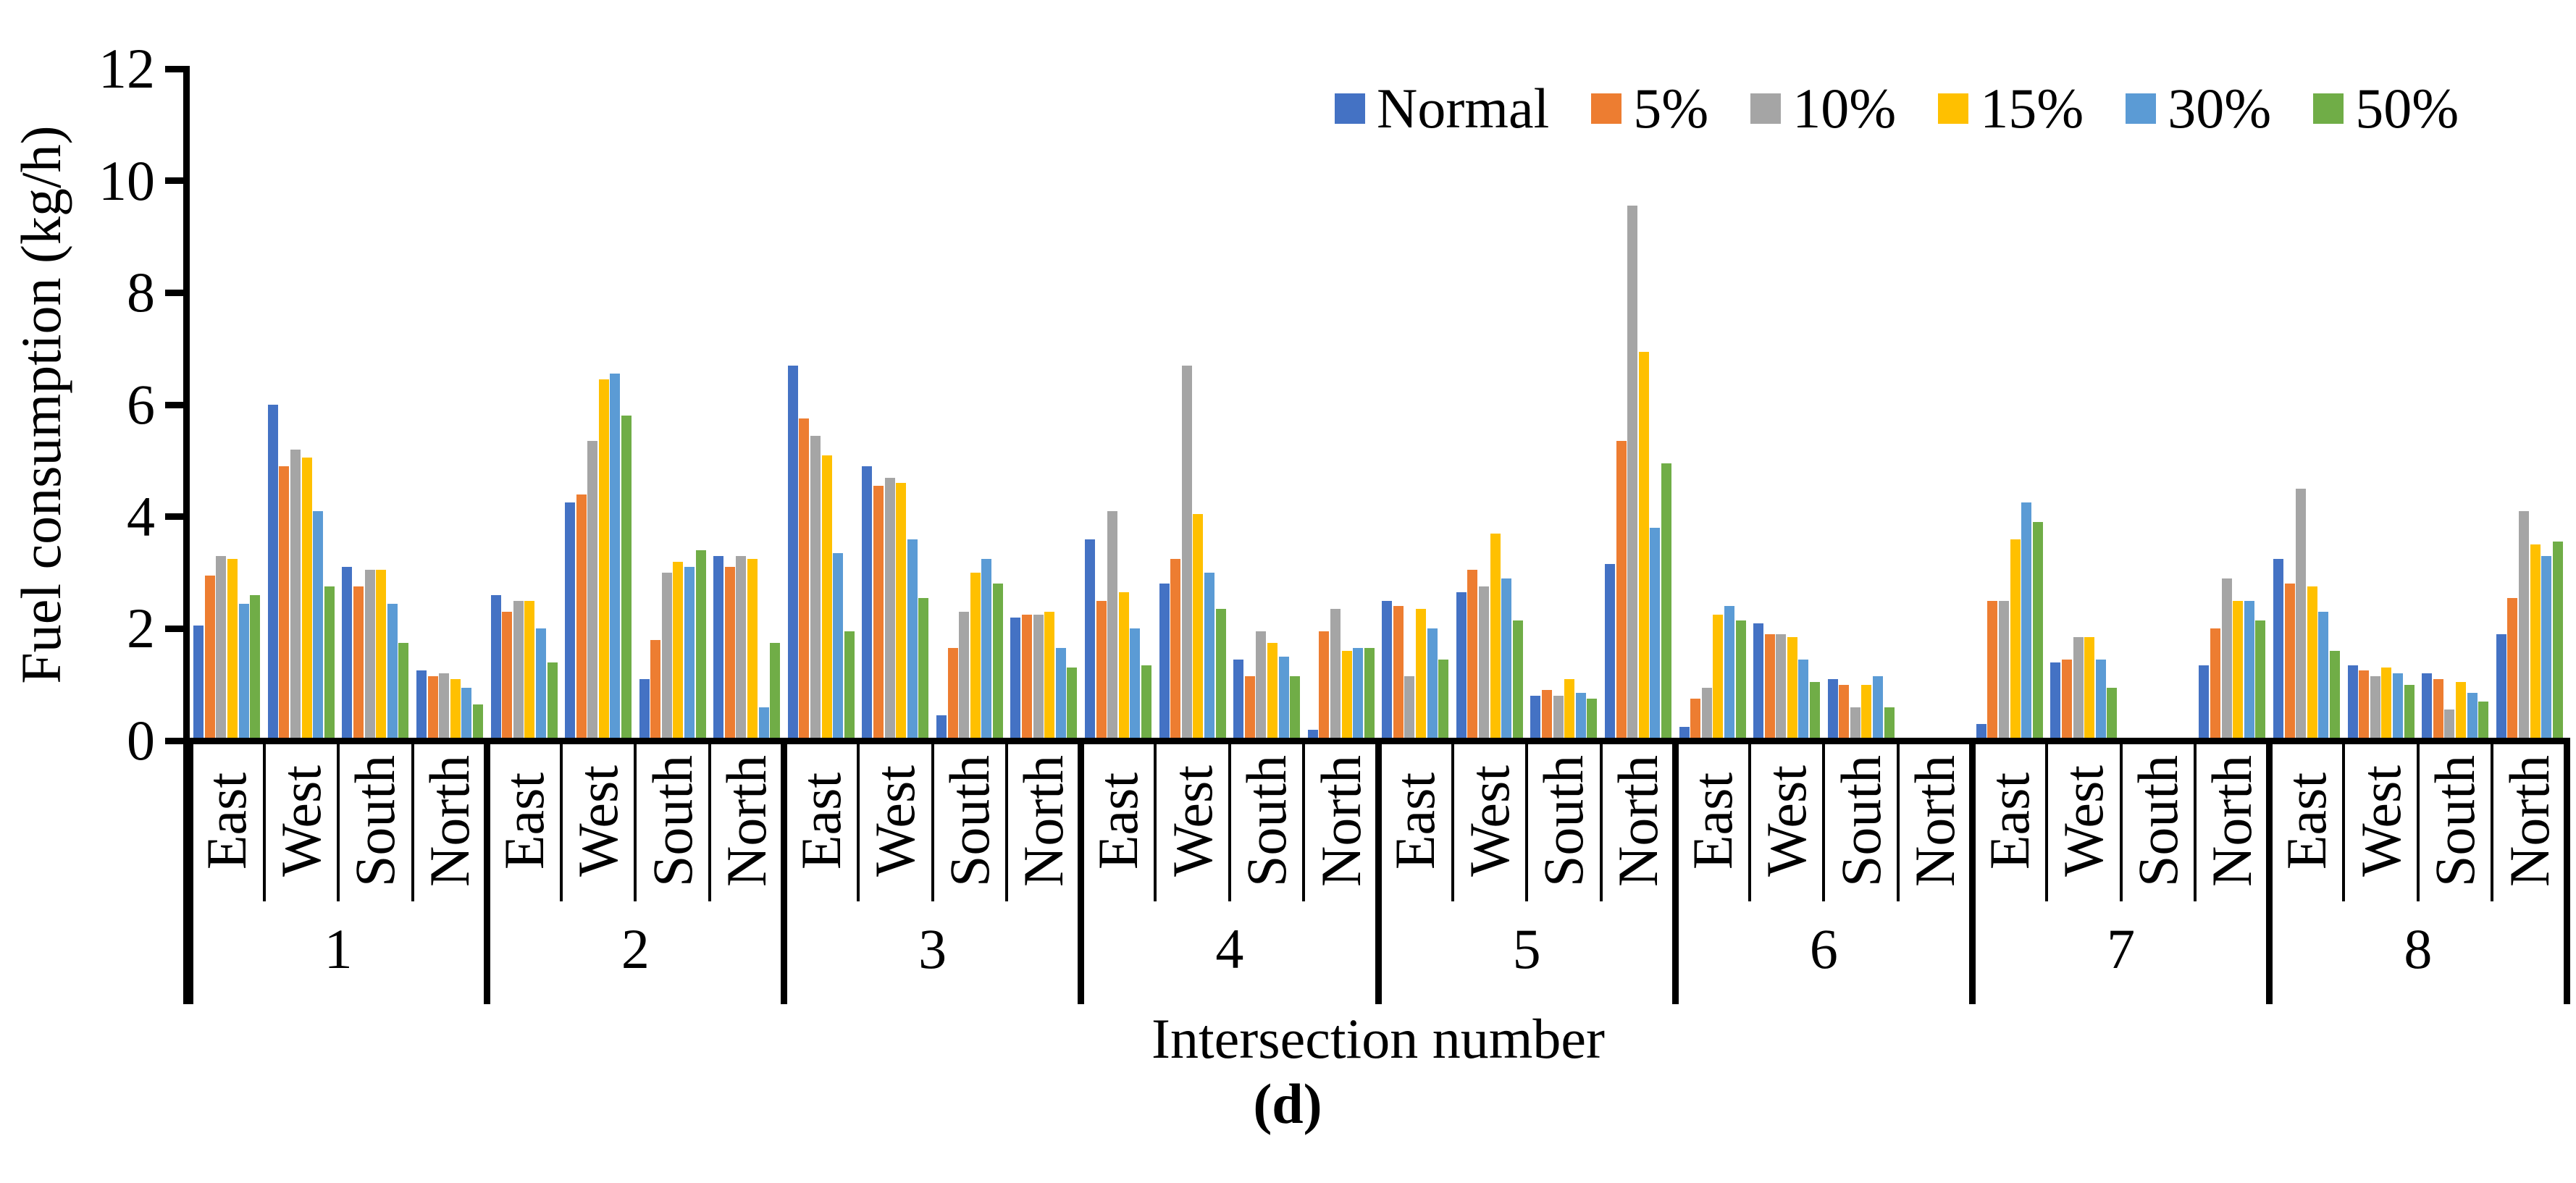  What do you see at coordinates (901, 612) in the screenshot?
I see `bar-15%-int3-West` at bounding box center [901, 612].